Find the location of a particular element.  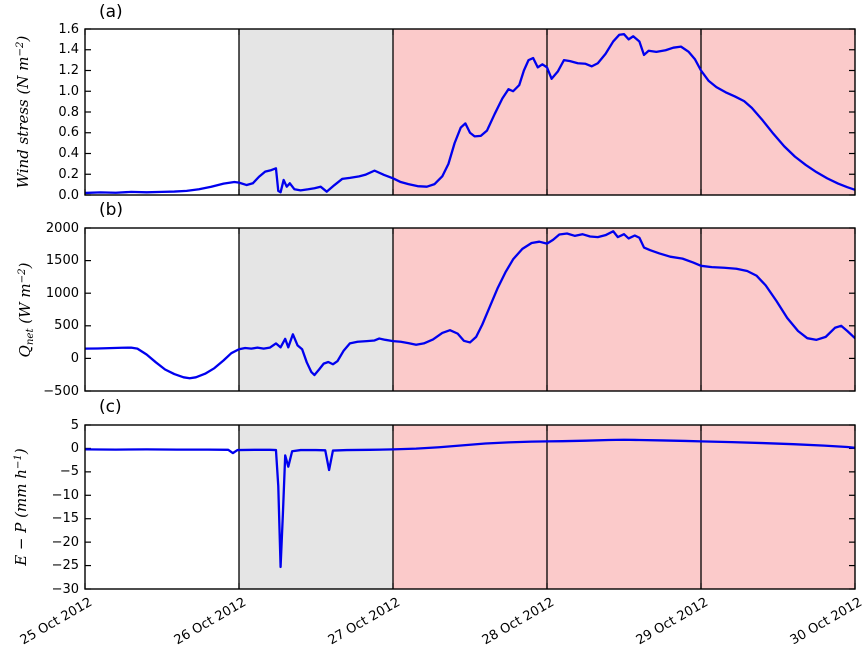

panel-a-ytick-label: 0.2 is located at coordinates (68, 174).